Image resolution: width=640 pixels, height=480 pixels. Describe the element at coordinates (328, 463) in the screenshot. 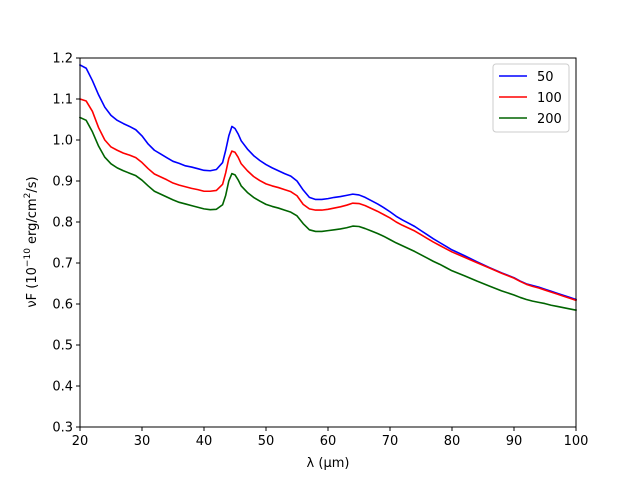

I see `x-axis-title: λ (μm)` at that location.